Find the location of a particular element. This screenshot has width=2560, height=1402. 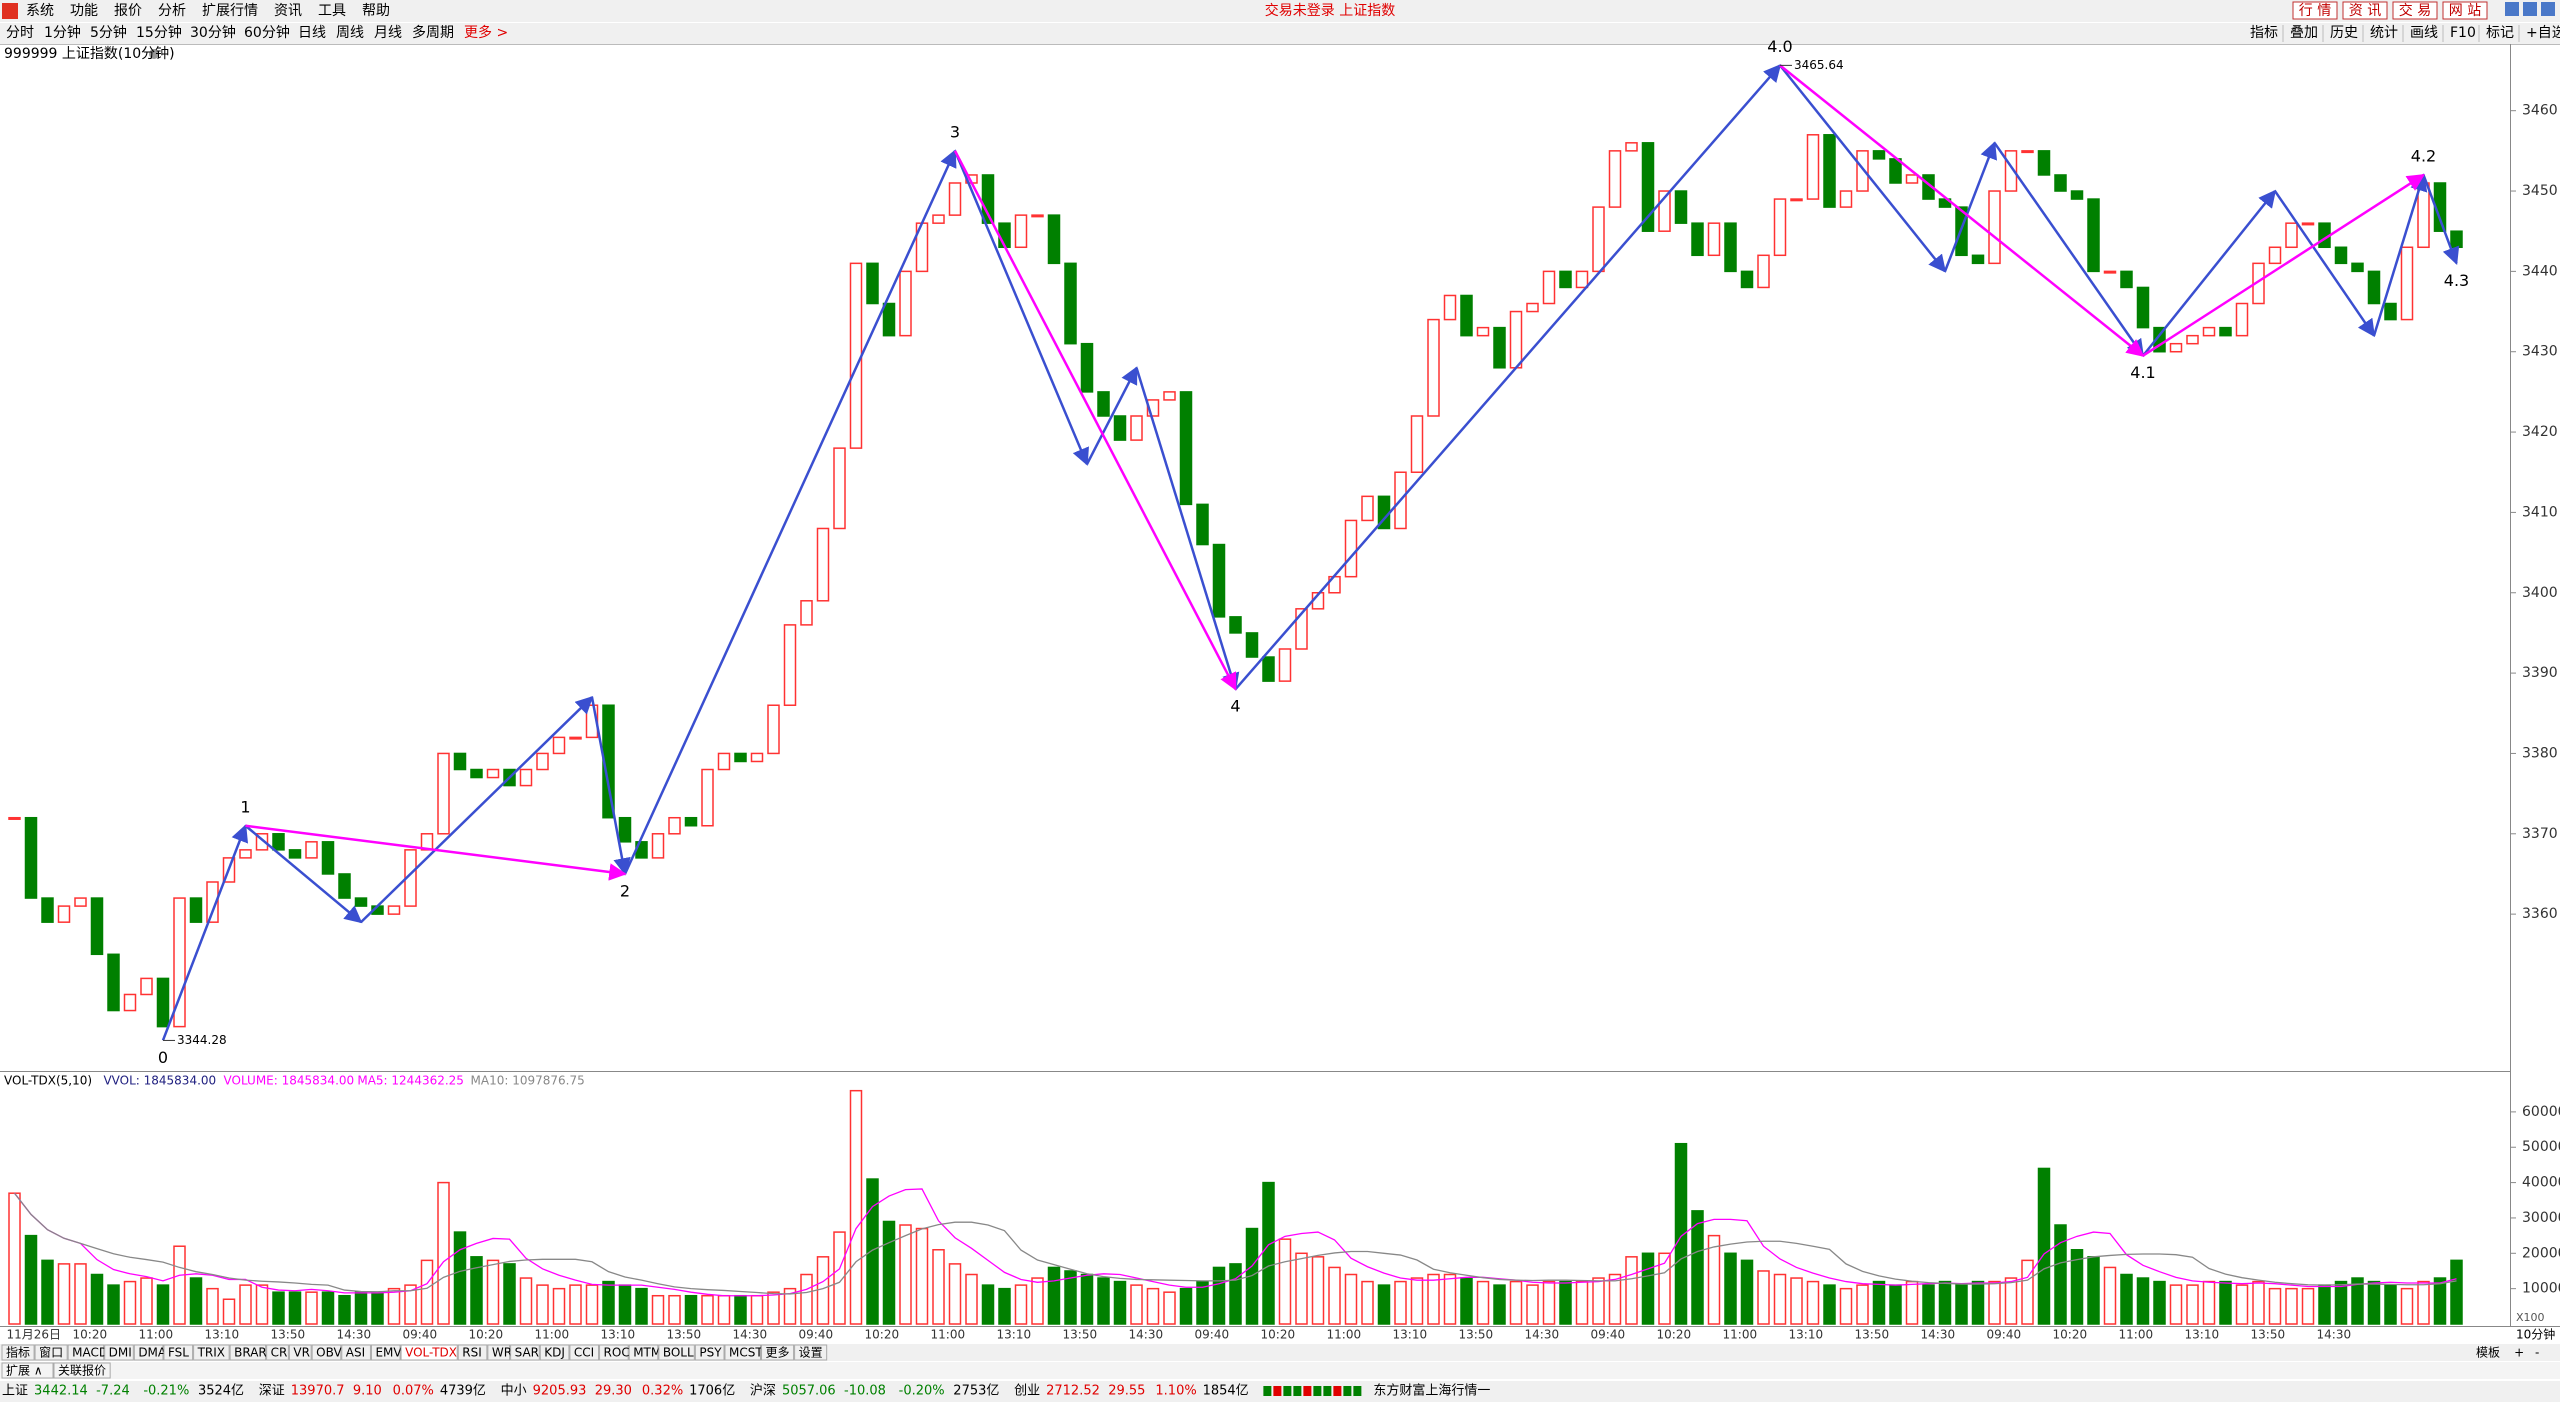

indicator-tab-label: KDJ is located at coordinates (554, 1353).